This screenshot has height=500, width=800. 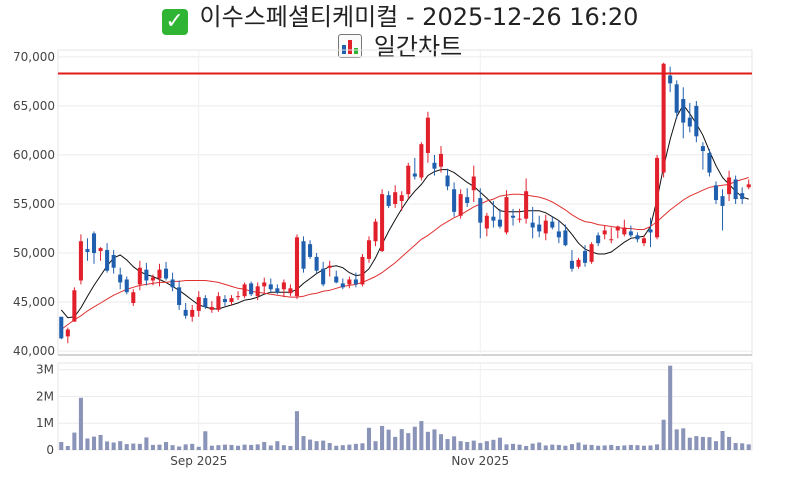 I want to click on date-tick-label: Sep 2025, so click(x=198, y=461).